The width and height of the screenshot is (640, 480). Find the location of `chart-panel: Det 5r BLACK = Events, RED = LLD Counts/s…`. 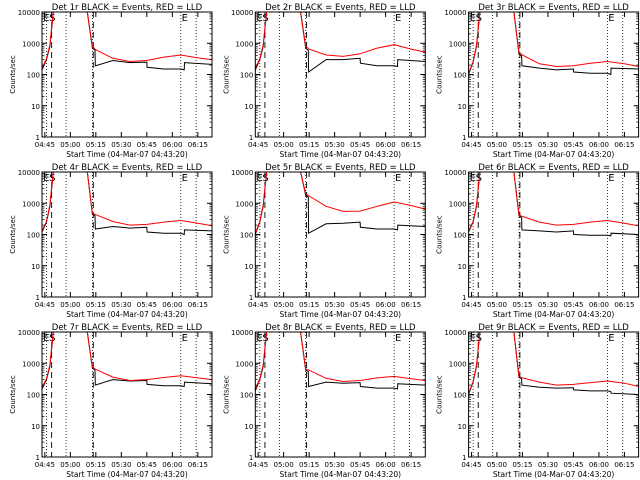

chart-panel: Det 5r BLACK = Events, RED = LLD Counts/s… is located at coordinates (324, 241).